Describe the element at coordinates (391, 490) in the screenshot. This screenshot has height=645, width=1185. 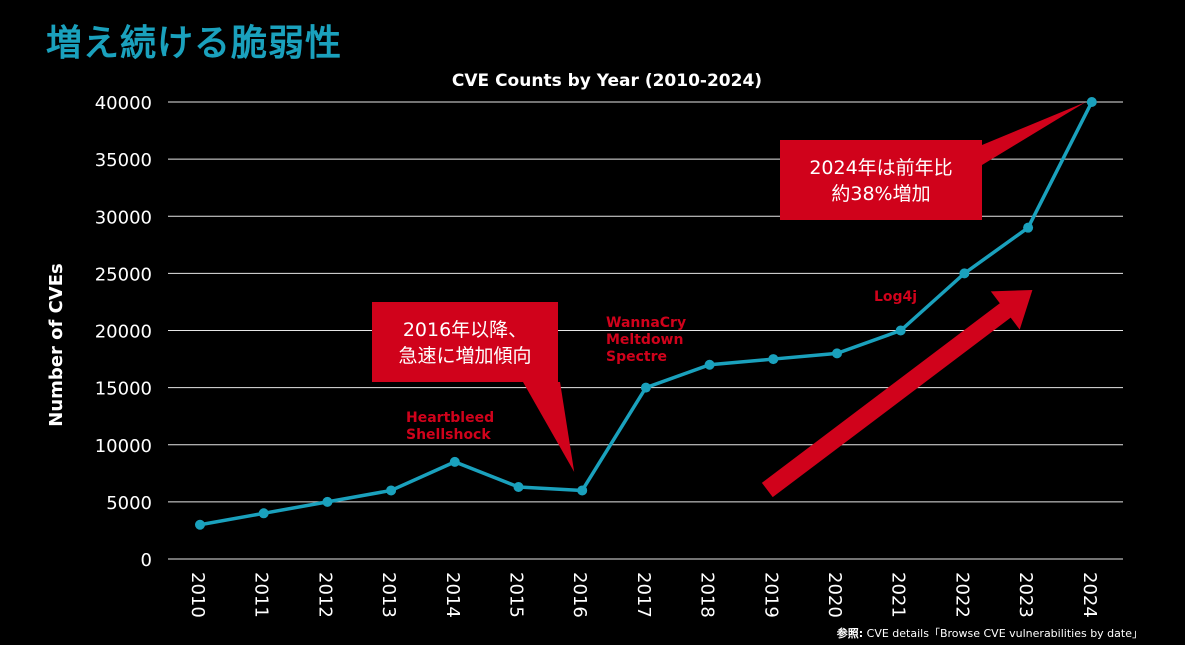
I see `data-point-2013` at that location.